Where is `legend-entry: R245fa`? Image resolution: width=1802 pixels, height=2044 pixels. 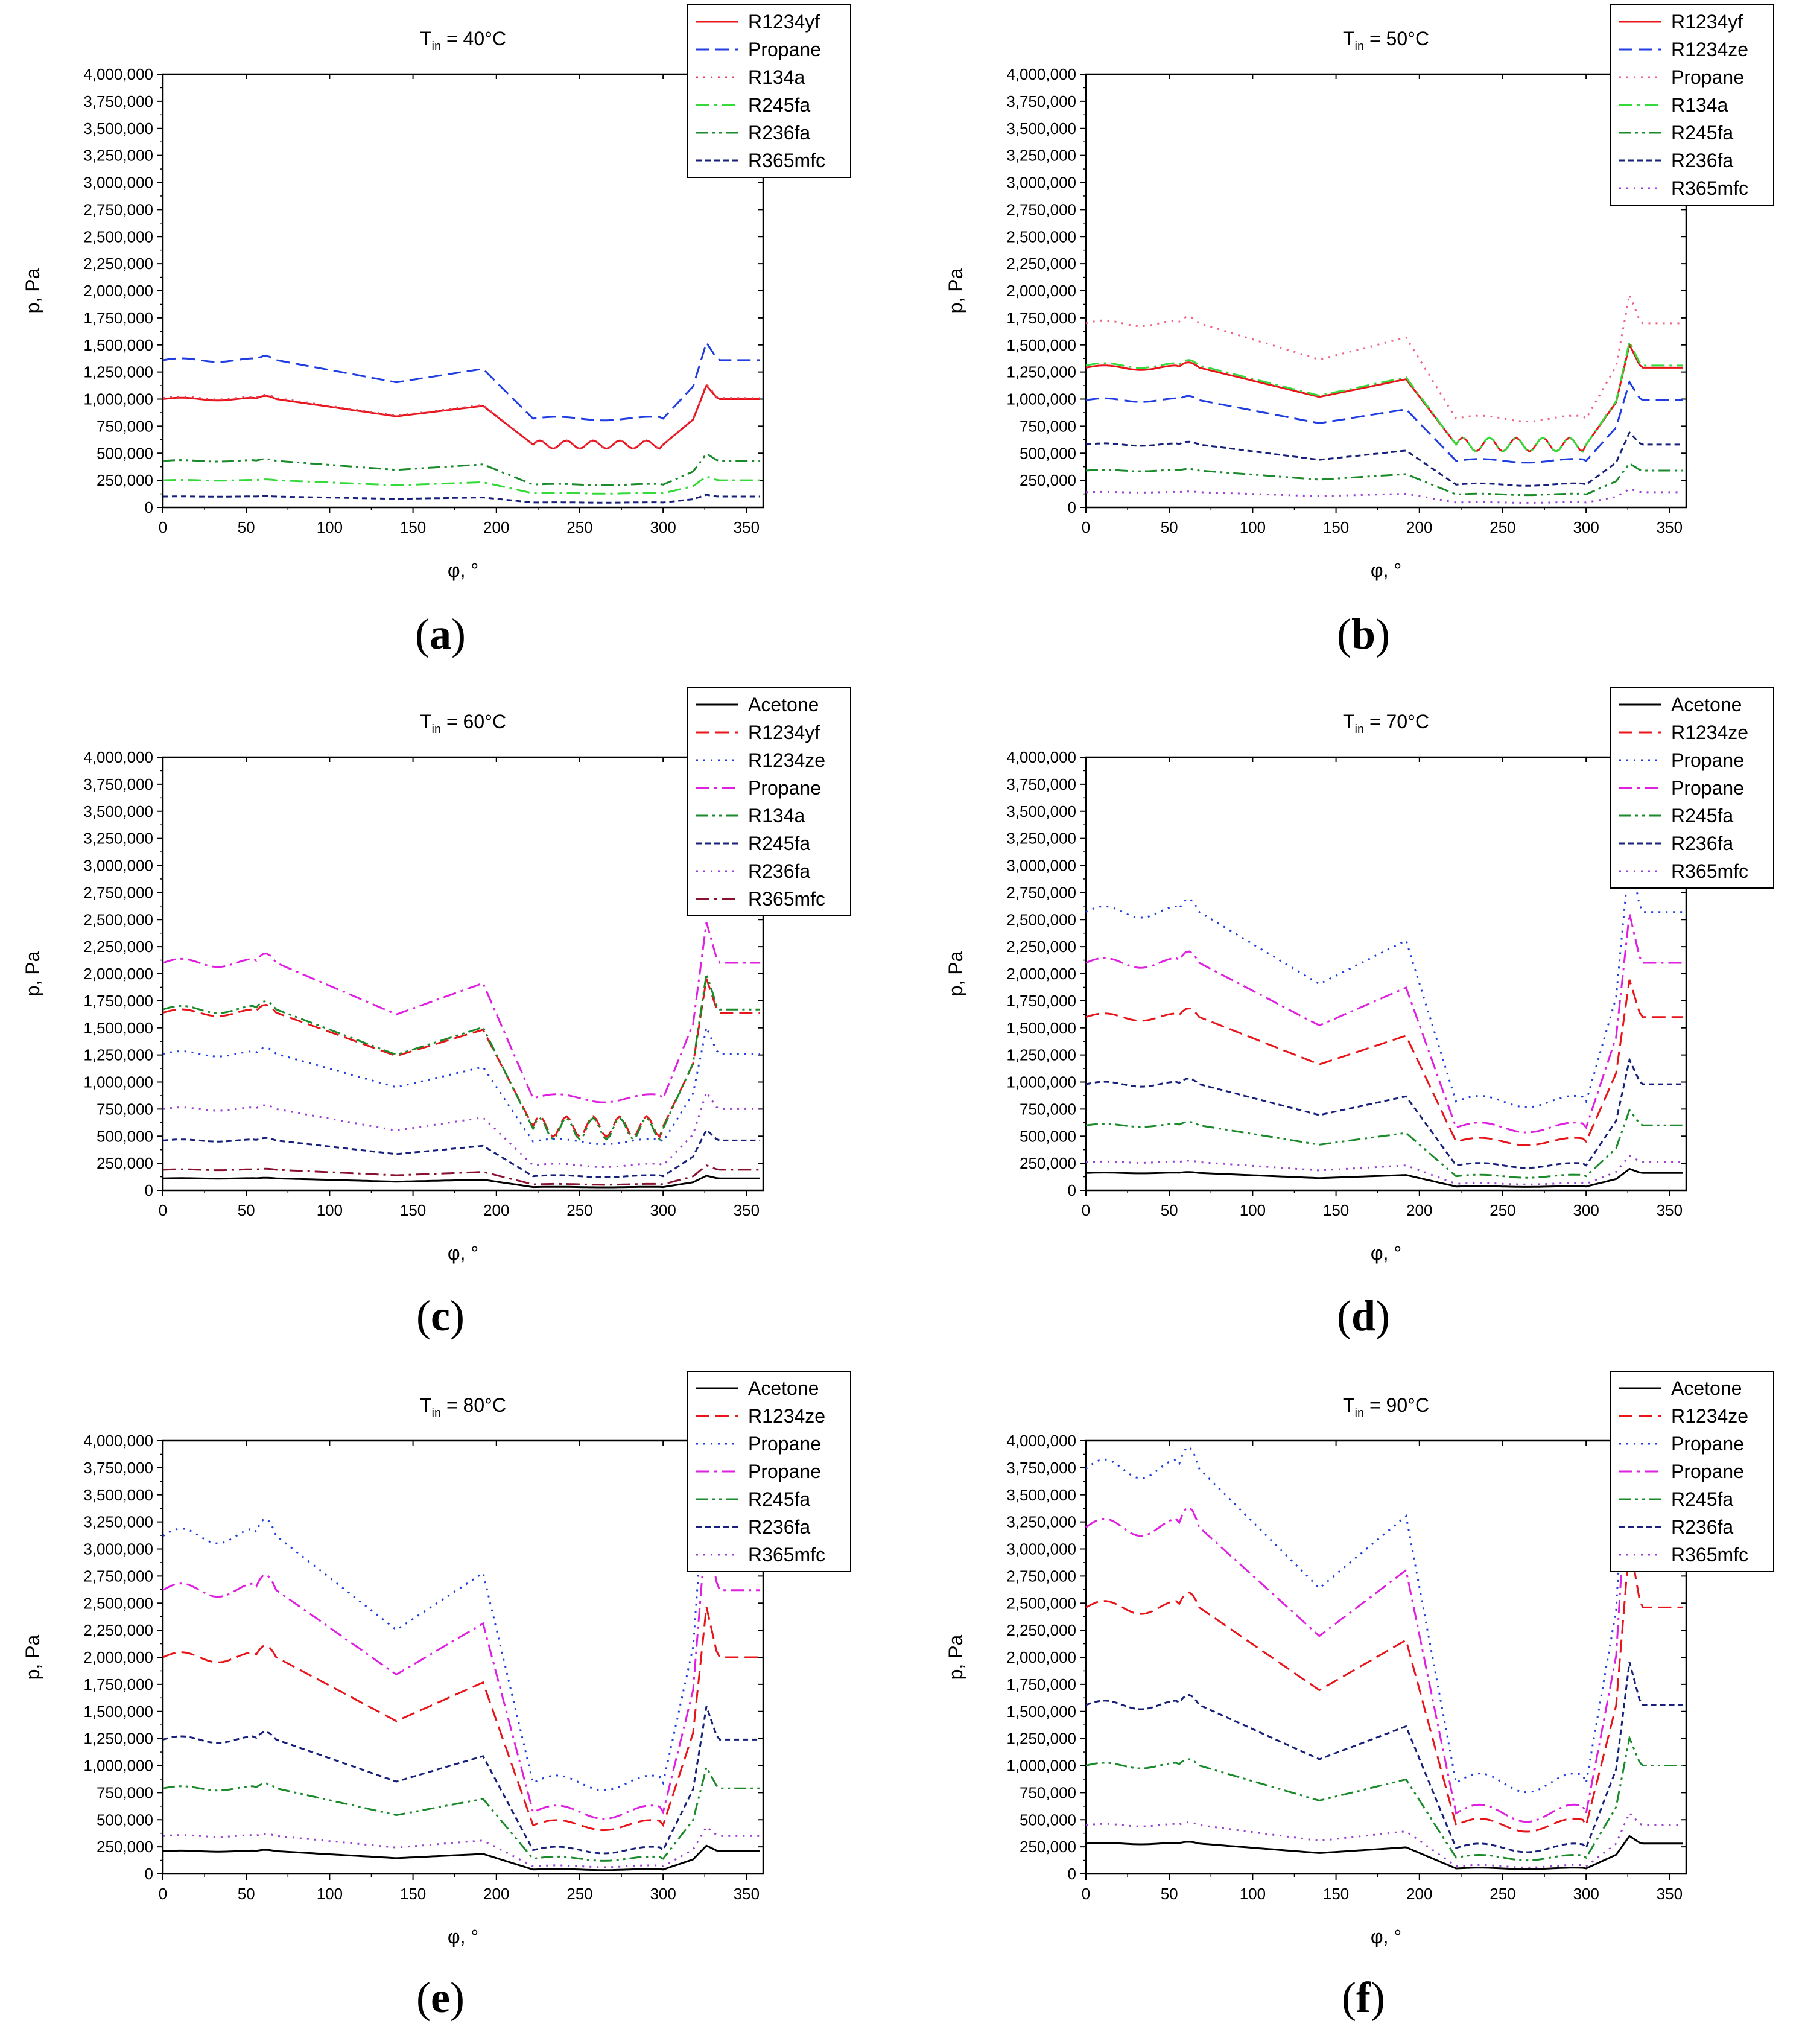
legend-entry: R245fa is located at coordinates (1702, 133).